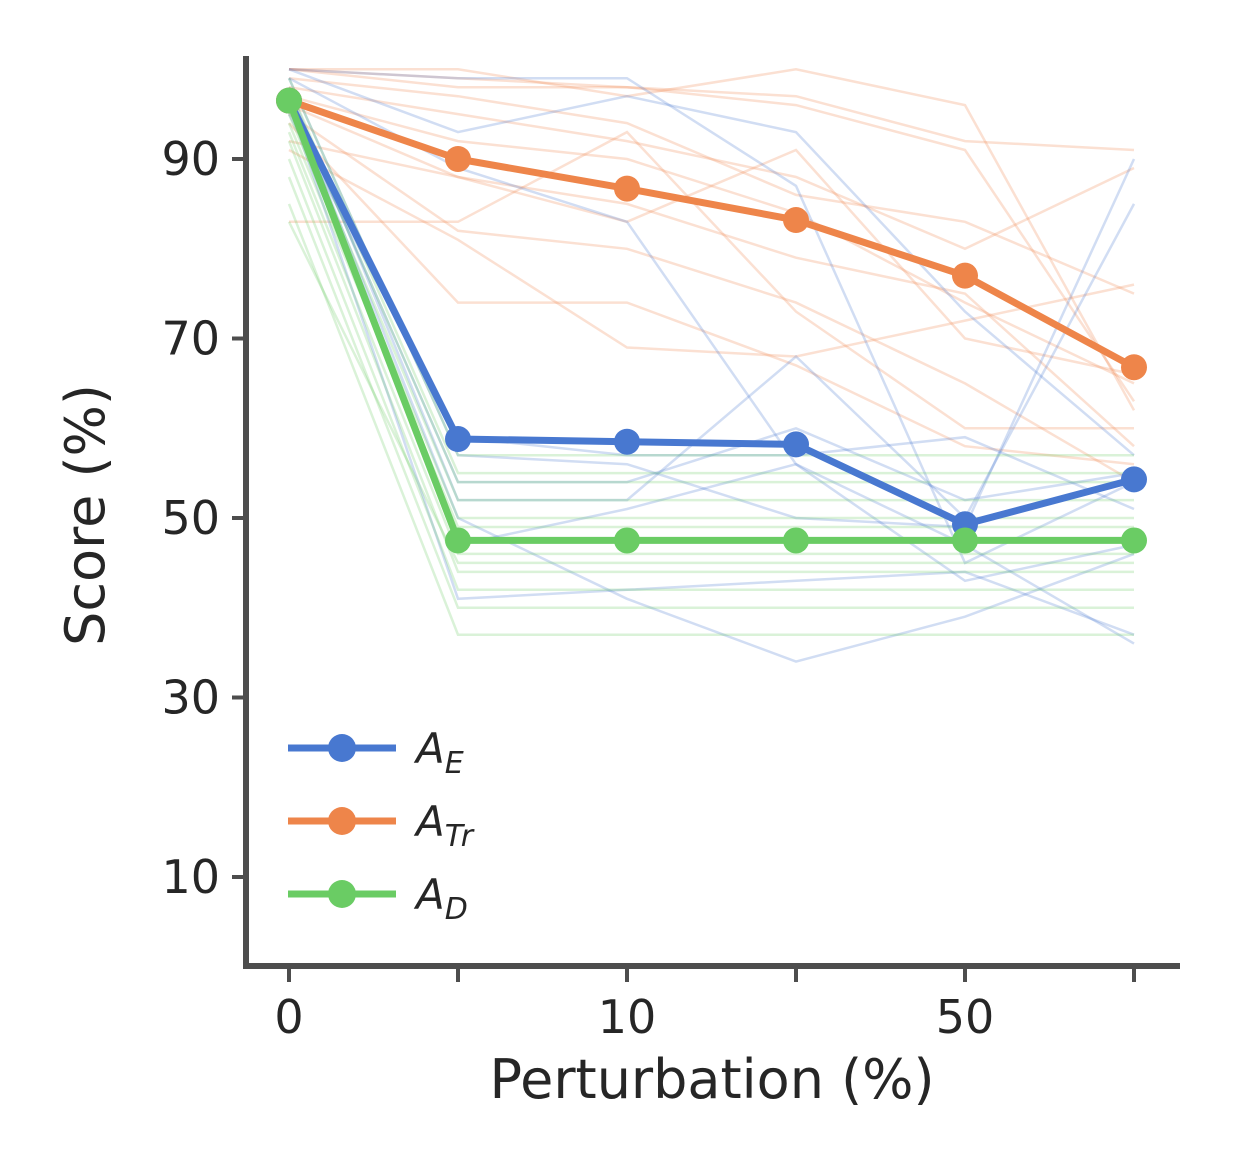  What do you see at coordinates (190, 877) in the screenshot?
I see `y-tick-label-10: 10` at bounding box center [190, 877].